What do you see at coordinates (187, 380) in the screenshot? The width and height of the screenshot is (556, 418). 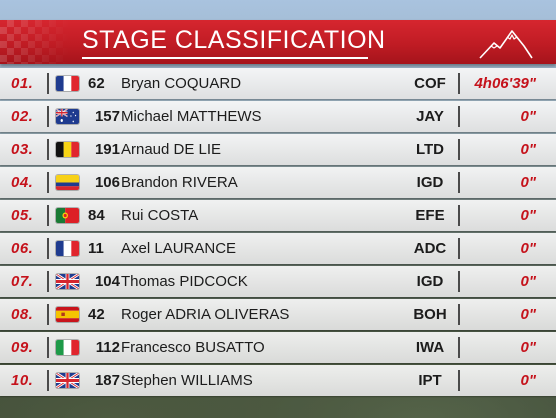 I see `rider-name: Stephen WILLIAMS` at bounding box center [187, 380].